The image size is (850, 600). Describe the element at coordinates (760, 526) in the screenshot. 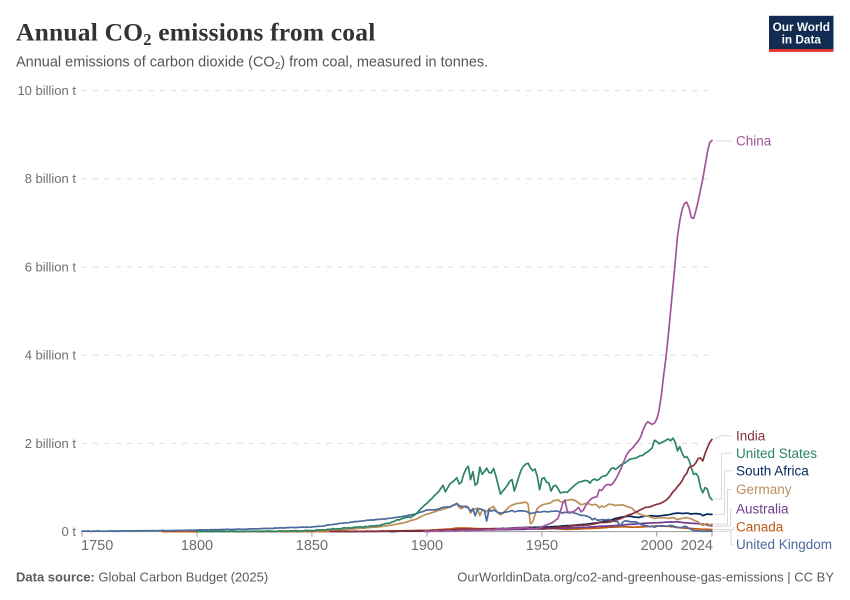

I see `svg-text: Canada` at that location.